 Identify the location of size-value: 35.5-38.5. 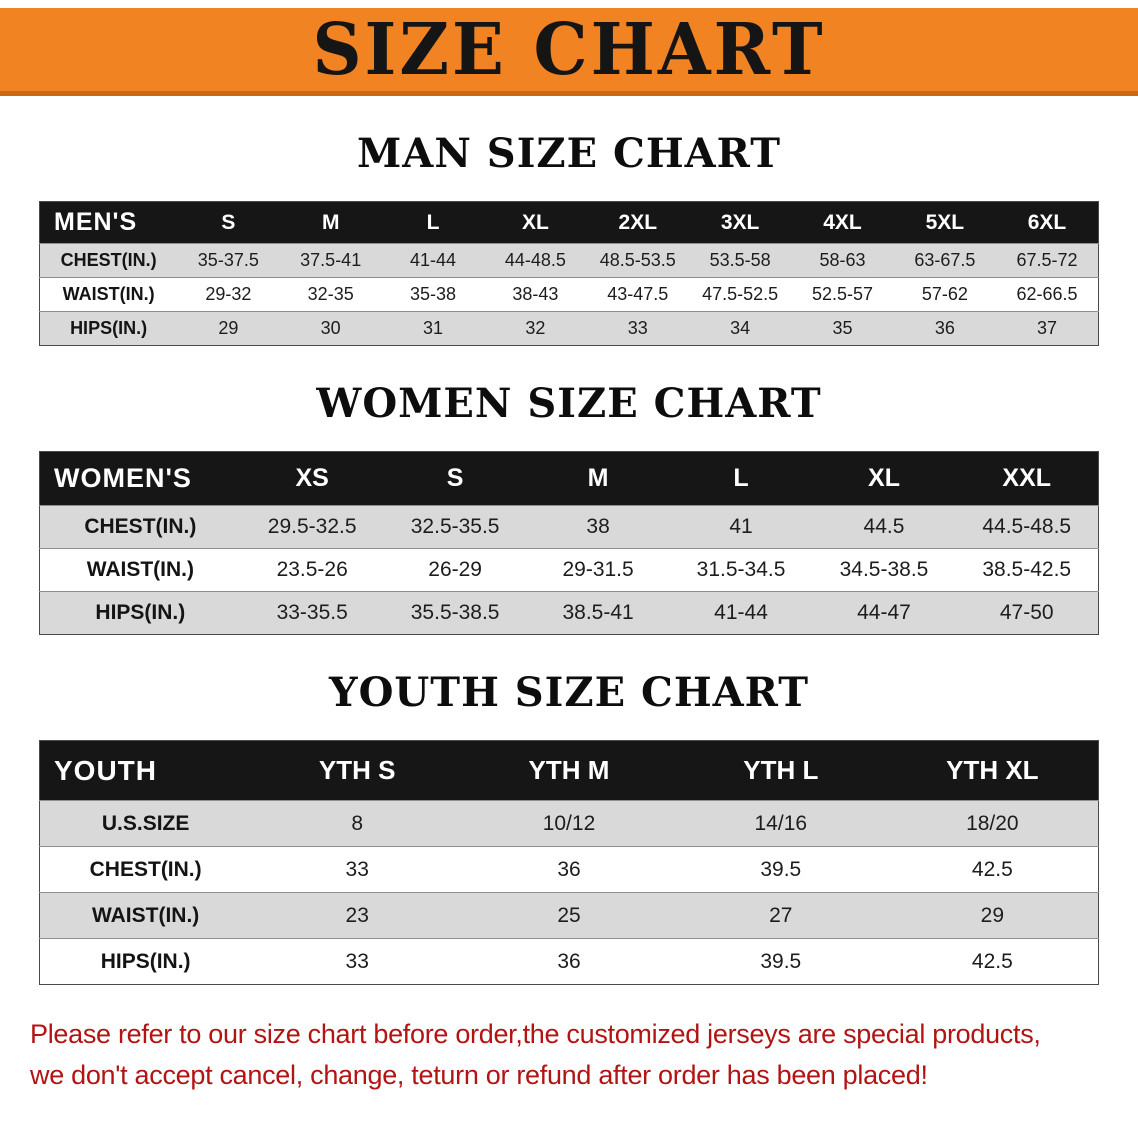
(455, 612).